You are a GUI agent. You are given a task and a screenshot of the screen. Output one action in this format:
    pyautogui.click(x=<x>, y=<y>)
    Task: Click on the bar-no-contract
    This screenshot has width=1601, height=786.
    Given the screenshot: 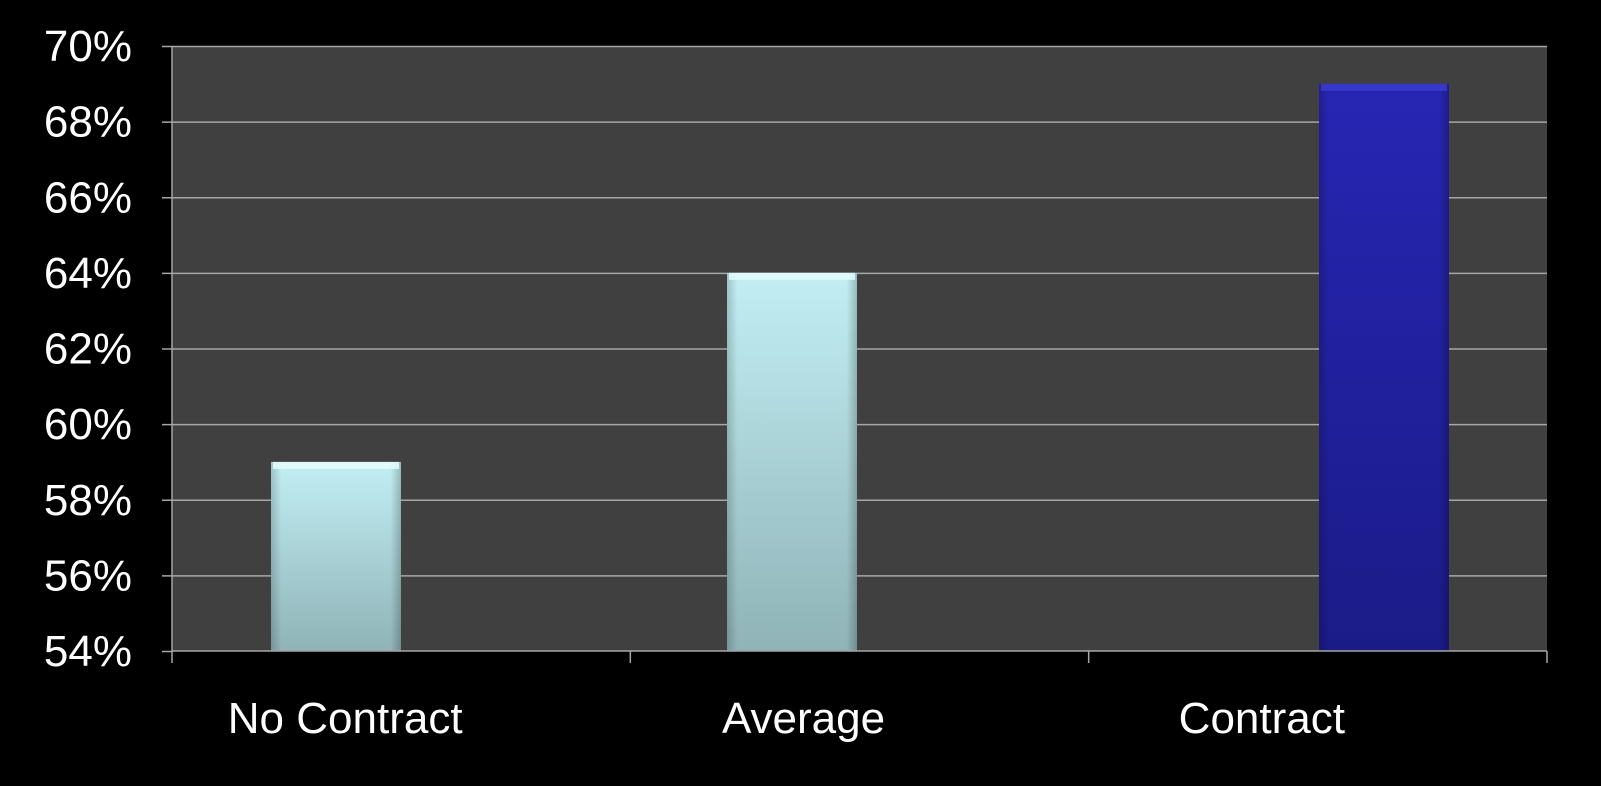 What is the action you would take?
    pyautogui.click(x=336, y=556)
    